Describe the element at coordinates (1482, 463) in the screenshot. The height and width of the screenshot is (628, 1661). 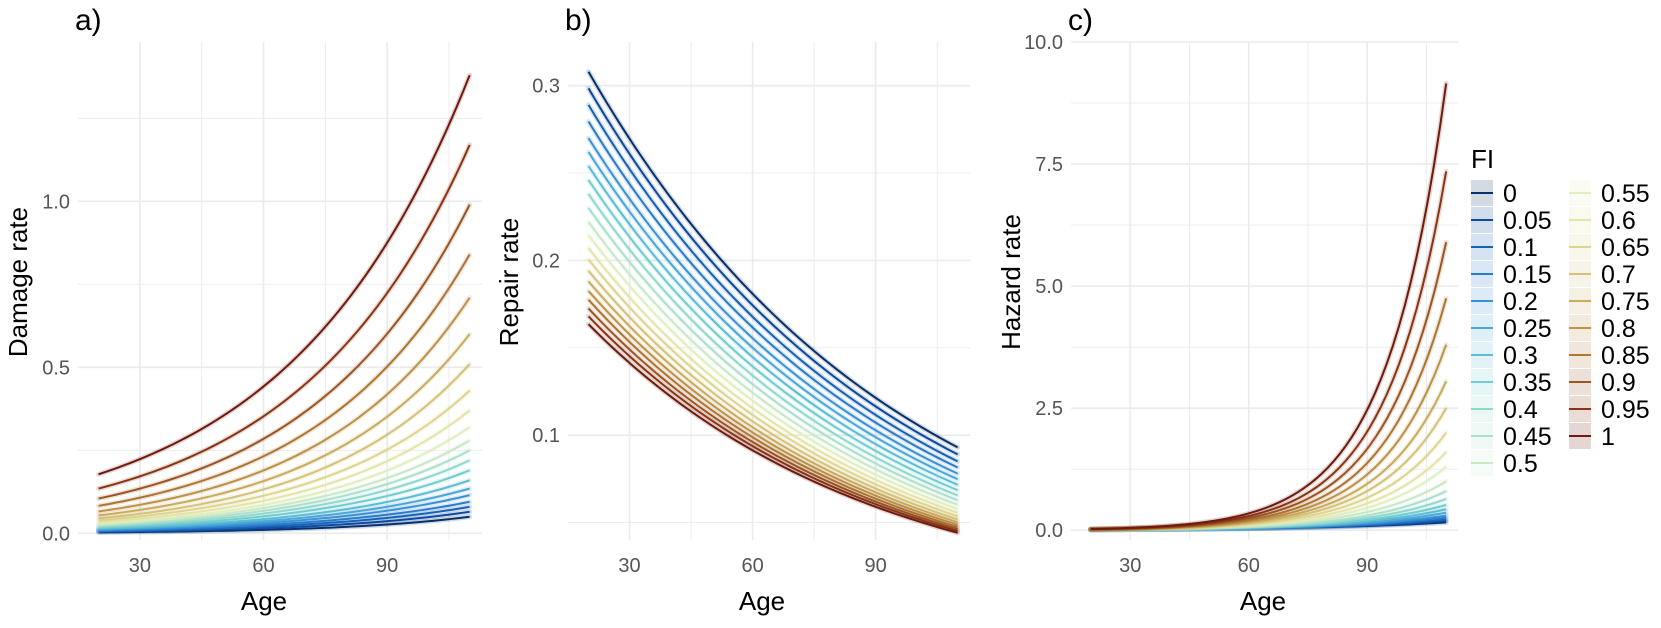
I see `legend-key-fi-0.5` at that location.